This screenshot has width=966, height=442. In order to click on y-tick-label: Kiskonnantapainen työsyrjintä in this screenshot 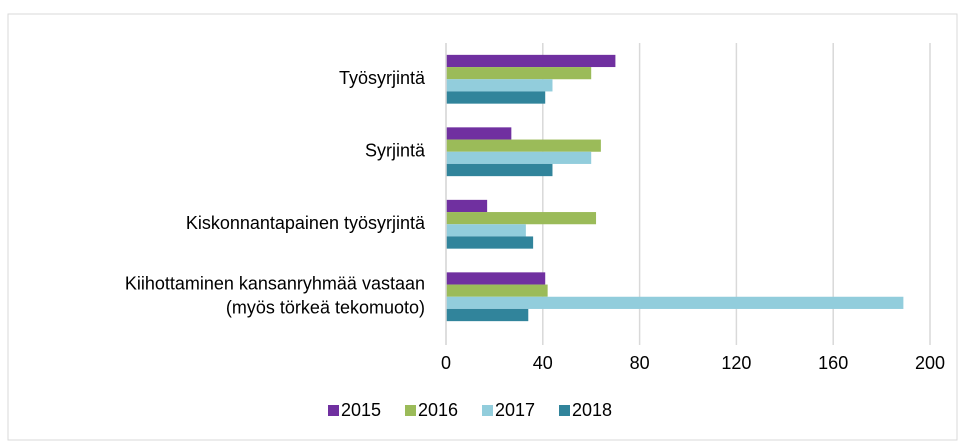, I will do `click(306, 223)`.